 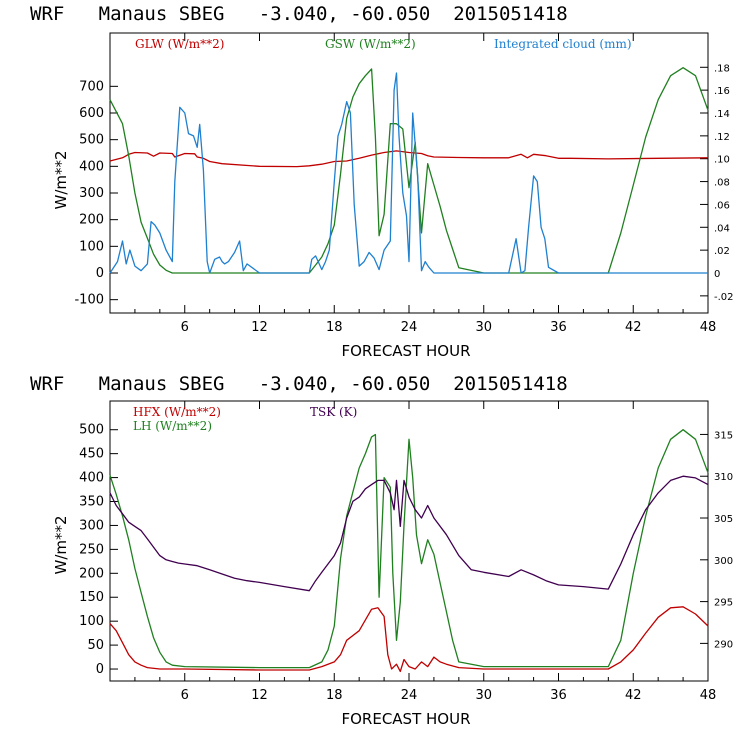 What do you see at coordinates (91, 86) in the screenshot?
I see `y-tick-label: 700` at bounding box center [91, 86].